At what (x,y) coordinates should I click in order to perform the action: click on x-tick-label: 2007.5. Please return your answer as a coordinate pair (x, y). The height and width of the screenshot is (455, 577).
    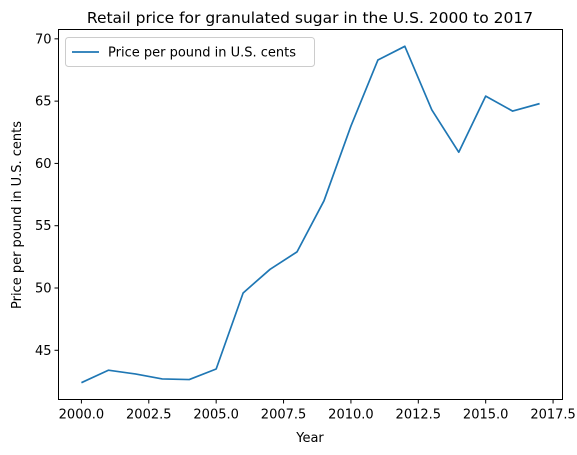
    Looking at the image, I should click on (284, 415).